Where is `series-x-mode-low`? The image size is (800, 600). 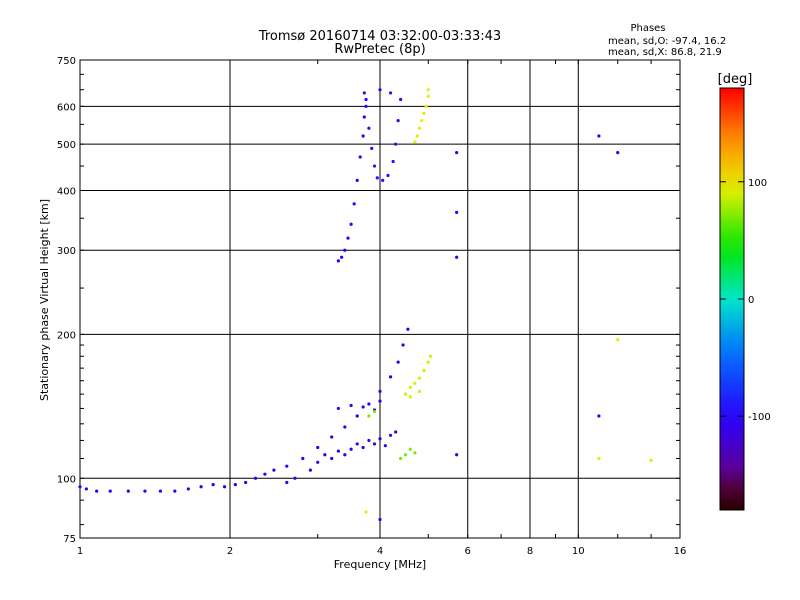 series-x-mode-low is located at coordinates (392, 435).